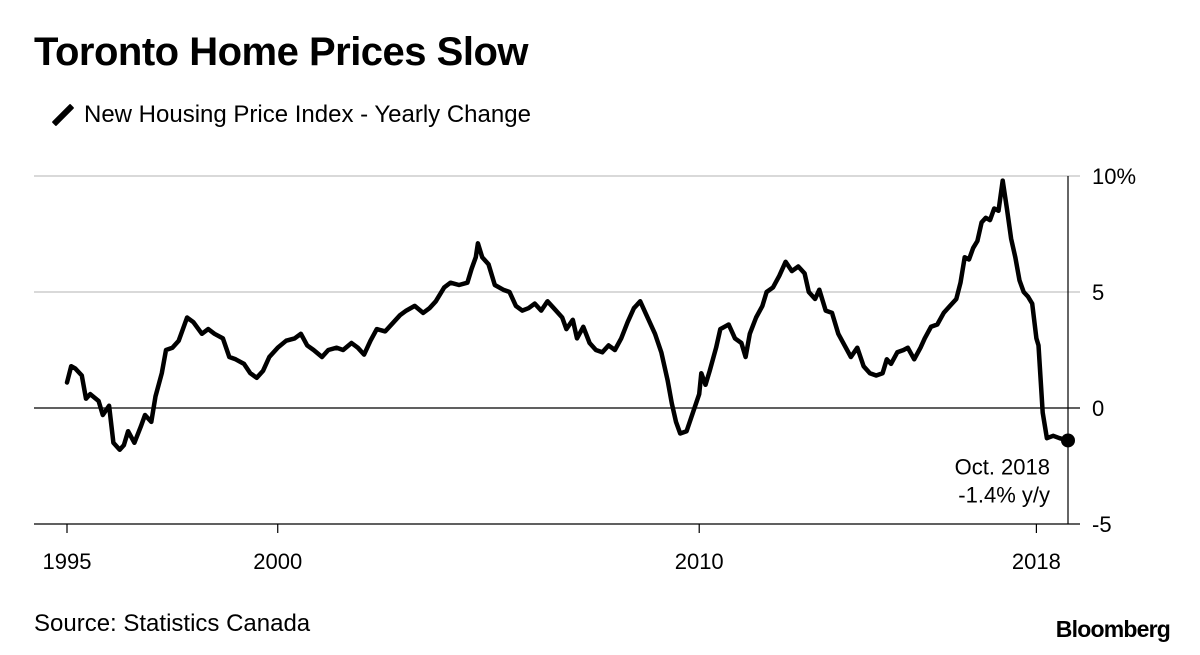  Describe the element at coordinates (1102, 524) in the screenshot. I see `y-tick-label: -5` at that location.